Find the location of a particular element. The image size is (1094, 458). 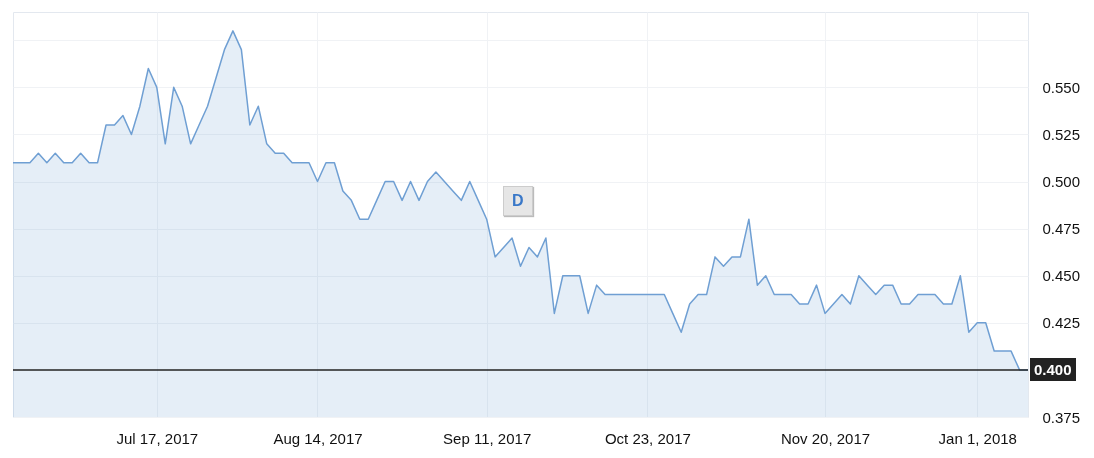

ref-line-label: 0.400 is located at coordinates (1053, 370).